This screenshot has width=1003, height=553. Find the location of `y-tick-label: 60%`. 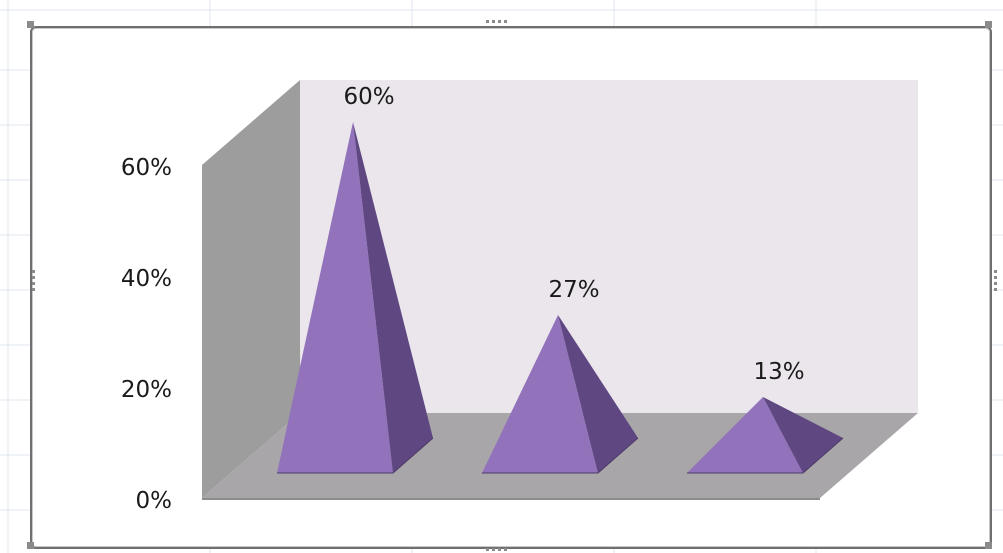

y-tick-label: 60% is located at coordinates (146, 168).